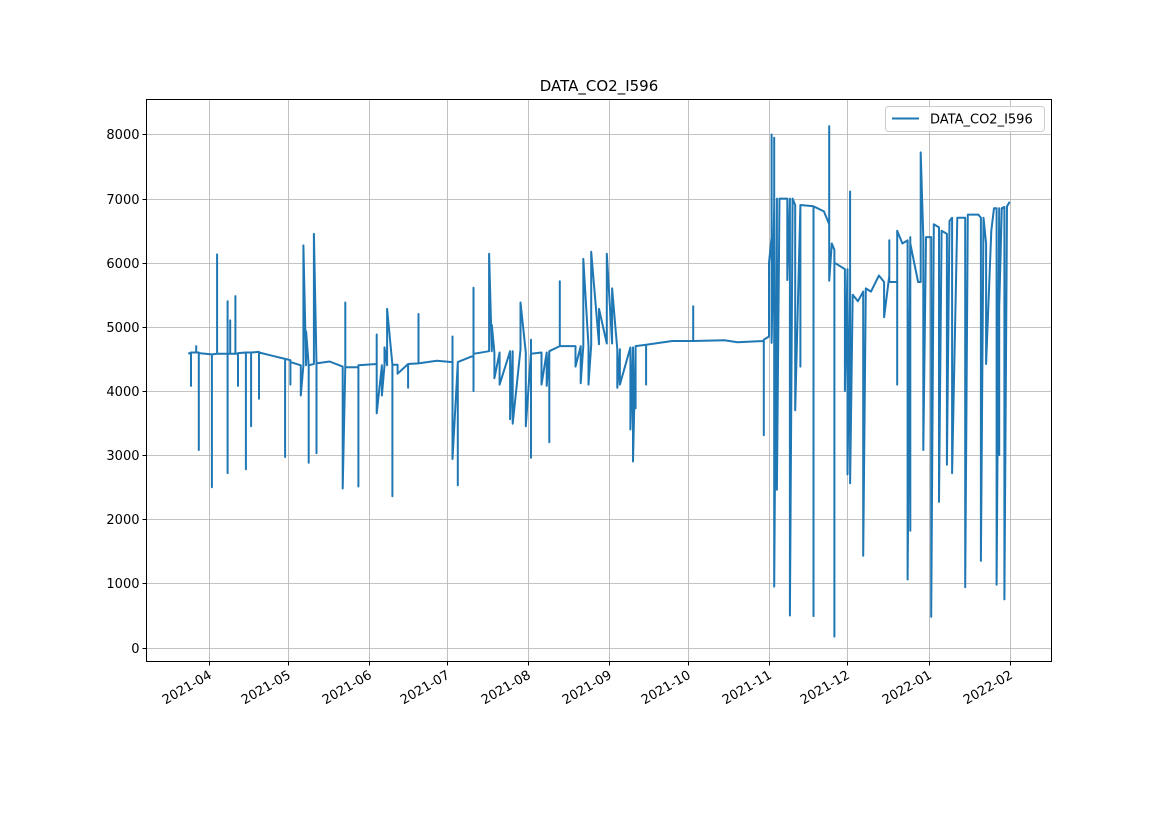 This screenshot has width=1169, height=831. I want to click on x-tick-label: 2021-04, so click(187, 688).